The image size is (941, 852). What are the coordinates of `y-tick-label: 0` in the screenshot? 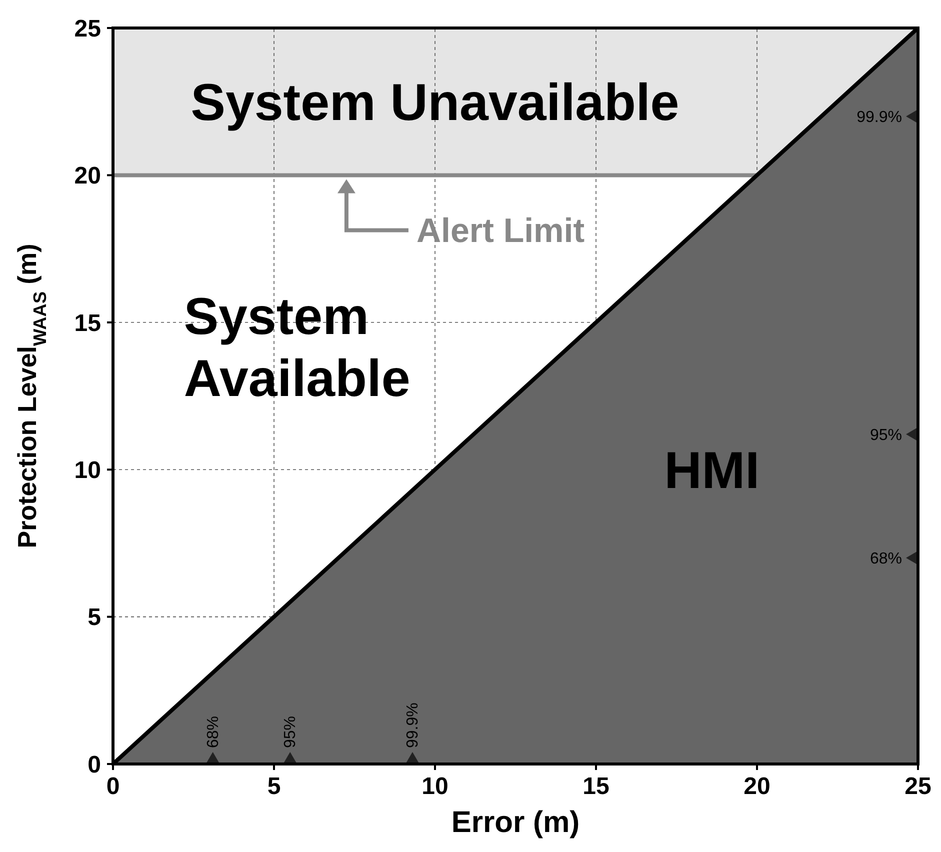 It's located at (94, 764).